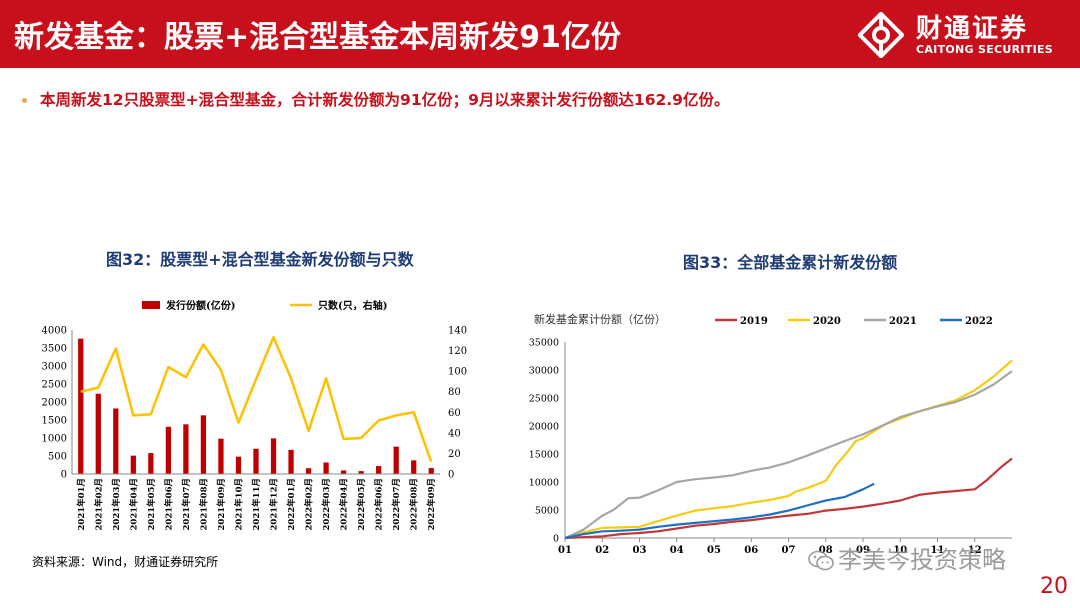 The width and height of the screenshot is (1080, 608). What do you see at coordinates (544, 427) in the screenshot?
I see `y-axis-tick-label: 20000` at bounding box center [544, 427].